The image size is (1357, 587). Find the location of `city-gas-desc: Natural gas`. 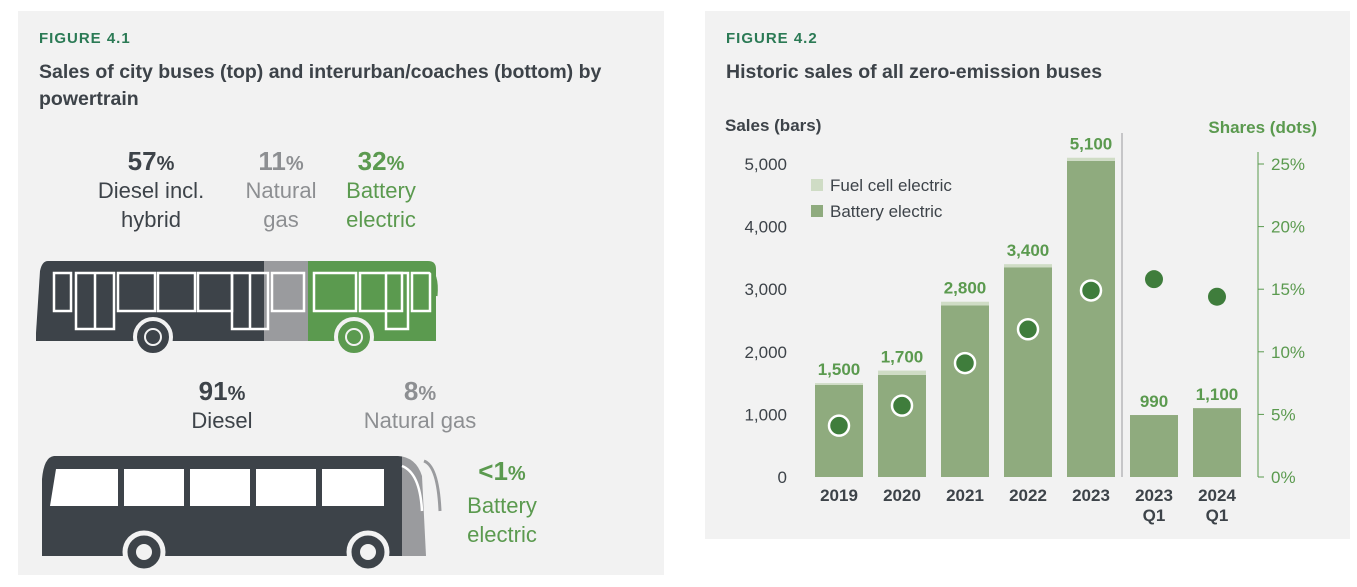

city-gas-desc: Natural gas is located at coordinates (281, 205).